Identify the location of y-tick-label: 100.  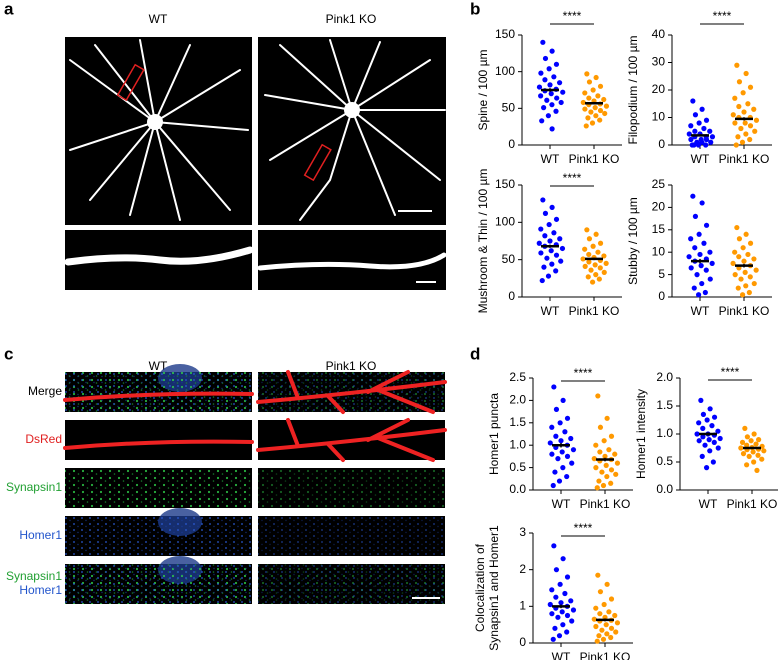
(505, 71).